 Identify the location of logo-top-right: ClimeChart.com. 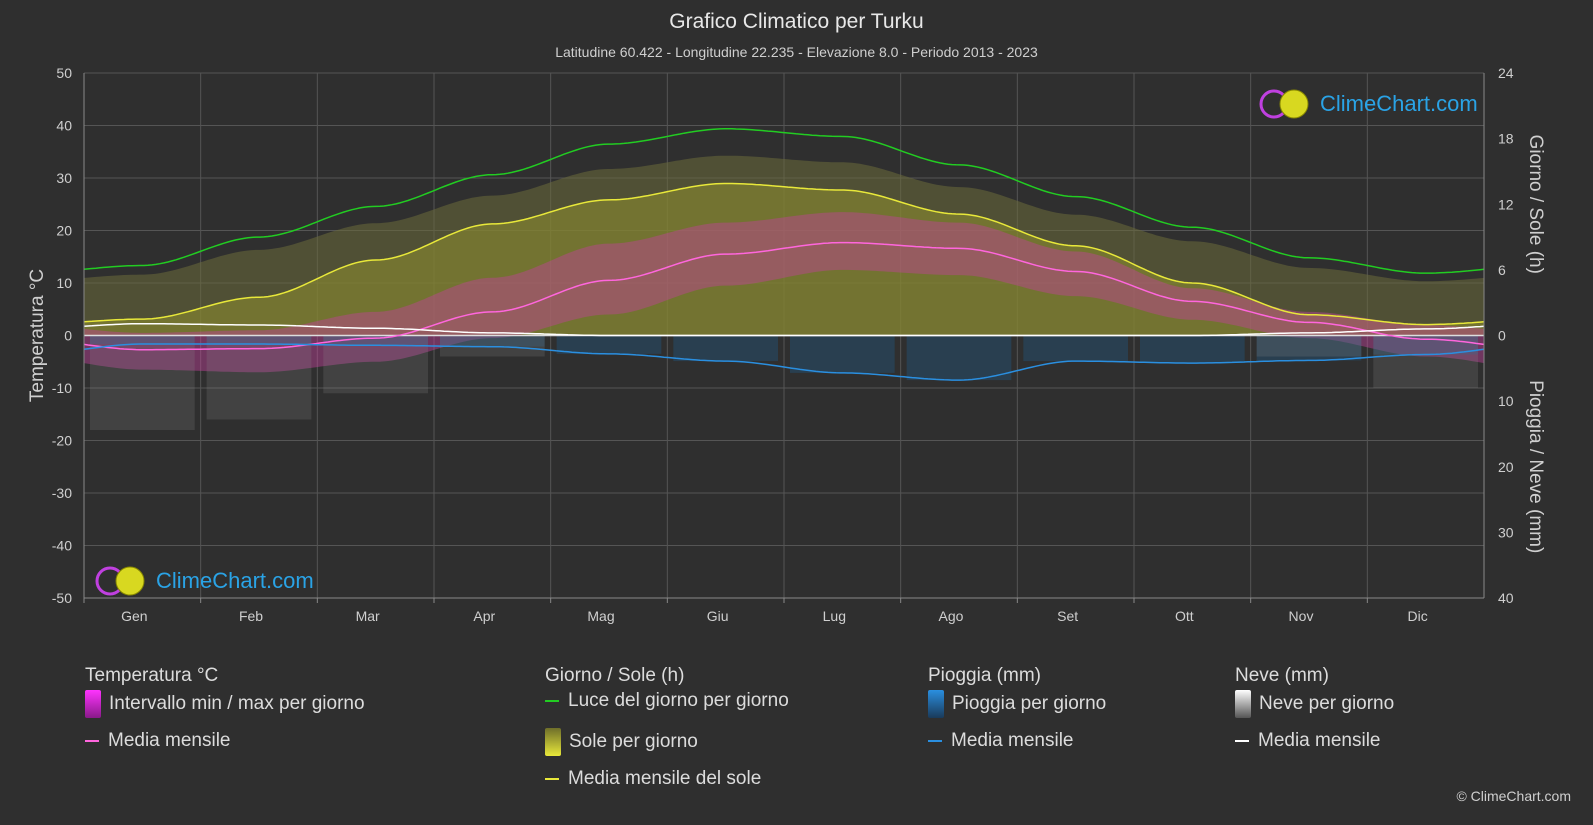
(1368, 104).